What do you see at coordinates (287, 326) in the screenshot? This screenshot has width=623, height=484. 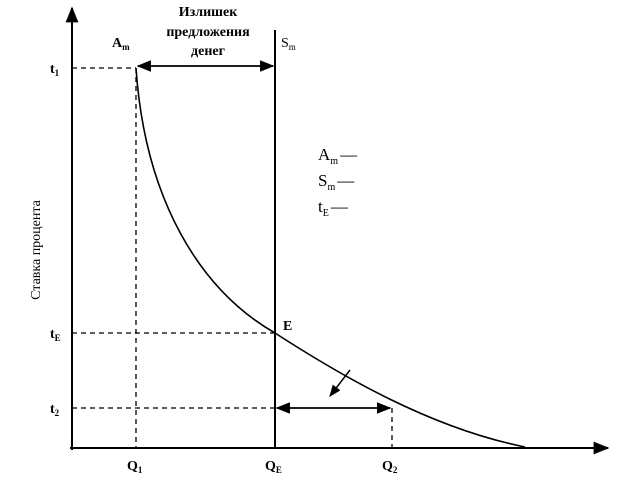 I see `equilibrium-label: E` at bounding box center [287, 326].